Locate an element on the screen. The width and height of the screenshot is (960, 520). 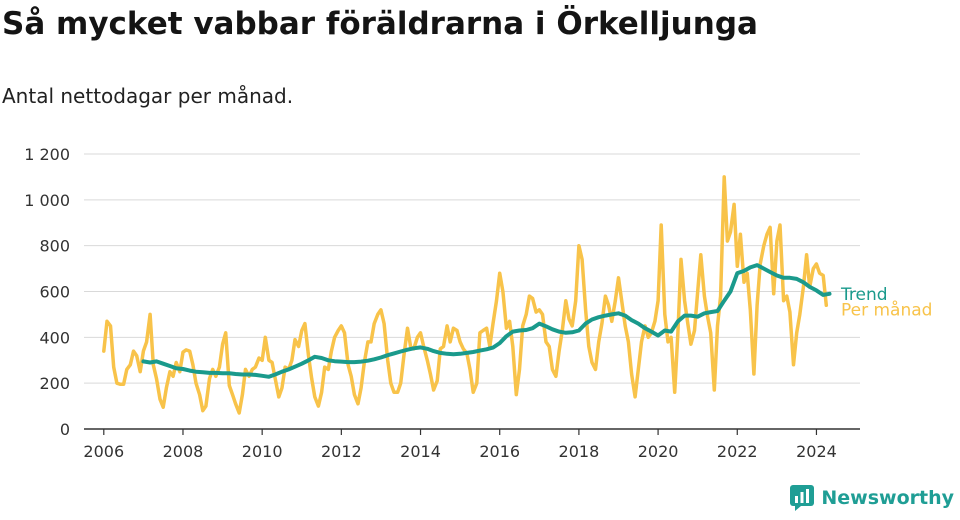
y-axis-ticks: 0 200 400 600 800 1 000 1 200 is located at coordinates (47, 292).